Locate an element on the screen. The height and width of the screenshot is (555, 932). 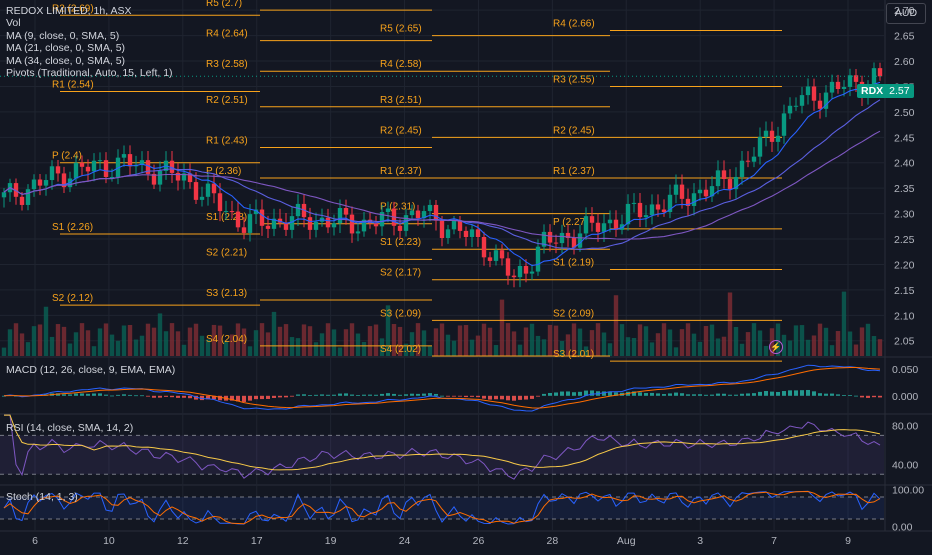
pivot-level-label: S4 (2.04) is located at coordinates (226, 339).